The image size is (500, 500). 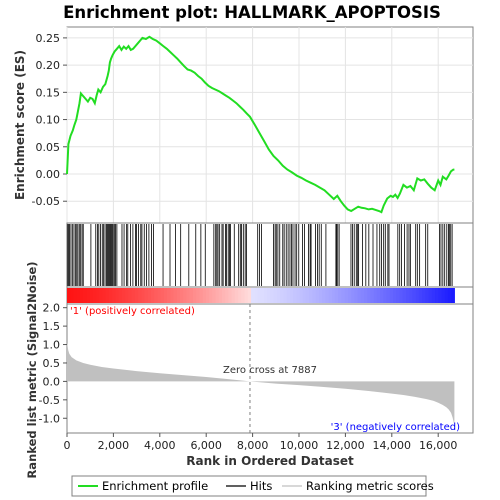 I want to click on es-tick-label: 0.05, so click(x=48, y=147).